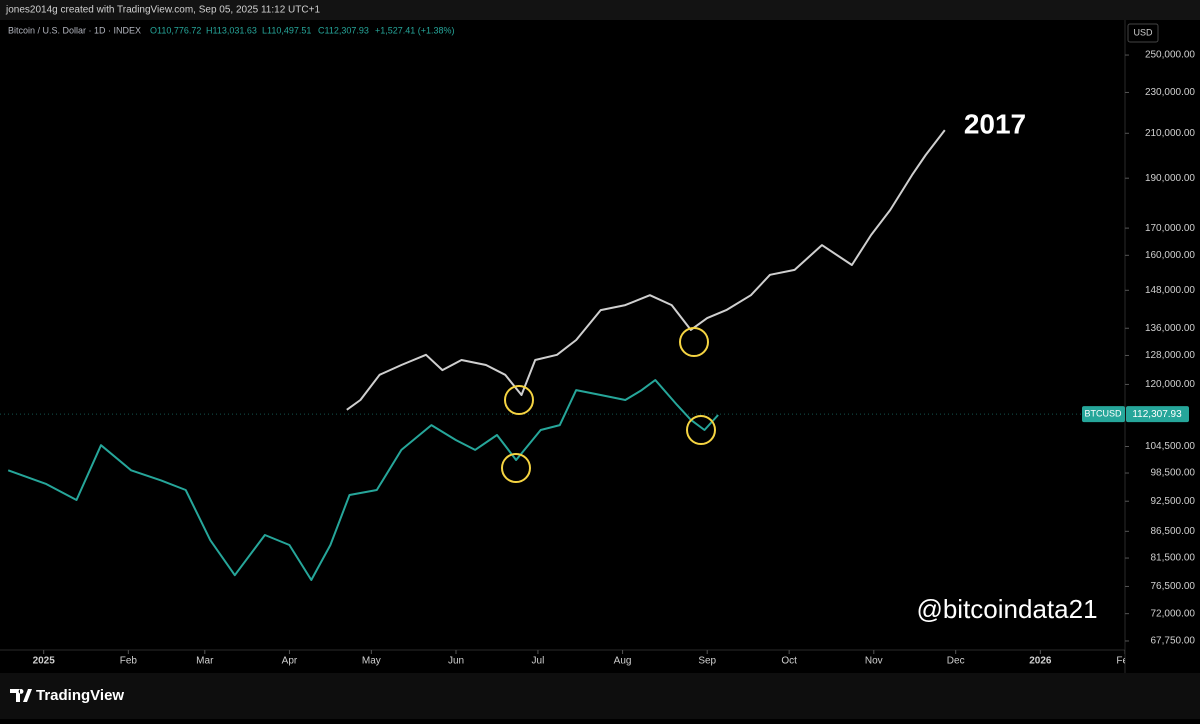 This screenshot has width=1200, height=724. What do you see at coordinates (371, 661) in the screenshot?
I see `x-tick-label: May` at bounding box center [371, 661].